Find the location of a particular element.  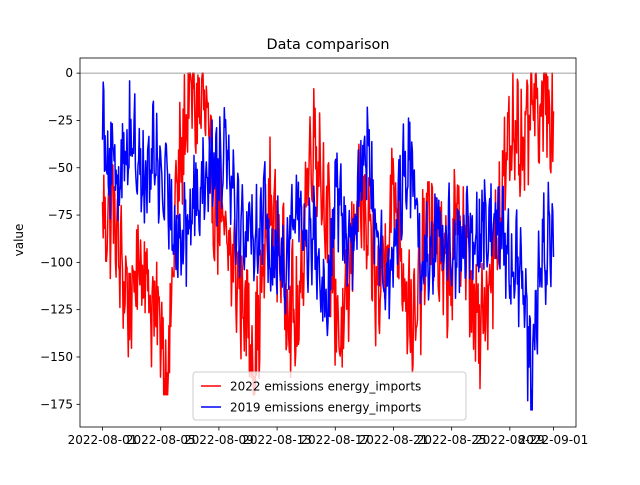

x-tick-label: 2022-08-25 is located at coordinates (452, 440).